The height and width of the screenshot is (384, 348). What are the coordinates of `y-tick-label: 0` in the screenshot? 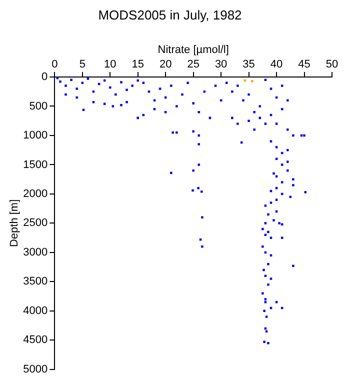 It's located at (45, 77).